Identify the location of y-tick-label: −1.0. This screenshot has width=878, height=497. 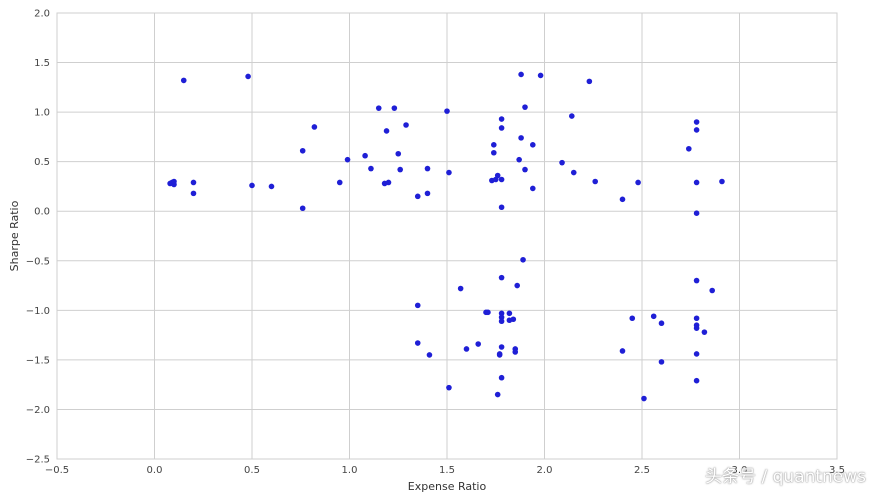
(38, 311).